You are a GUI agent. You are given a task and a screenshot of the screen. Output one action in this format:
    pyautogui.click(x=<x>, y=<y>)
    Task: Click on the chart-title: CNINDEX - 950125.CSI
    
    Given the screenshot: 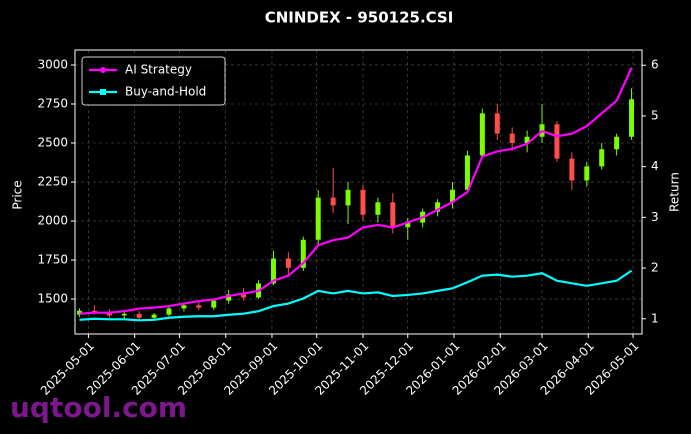 What is the action you would take?
    pyautogui.click(x=359, y=18)
    